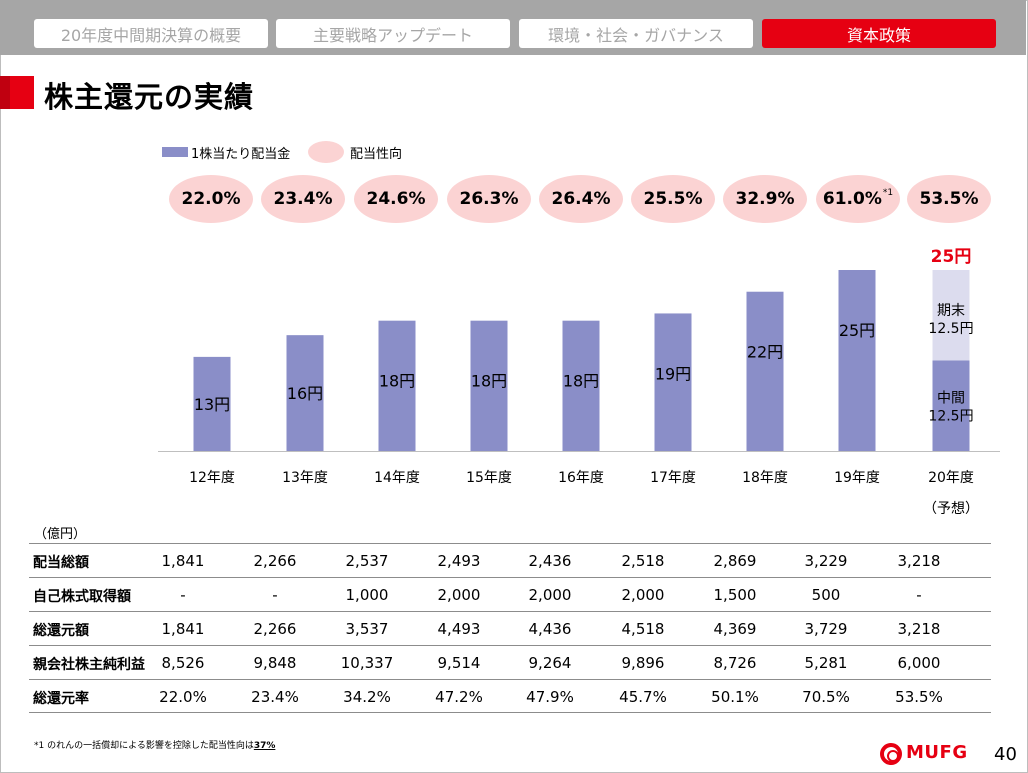 The image size is (1028, 773). I want to click on chart-bar-final, so click(951, 315).